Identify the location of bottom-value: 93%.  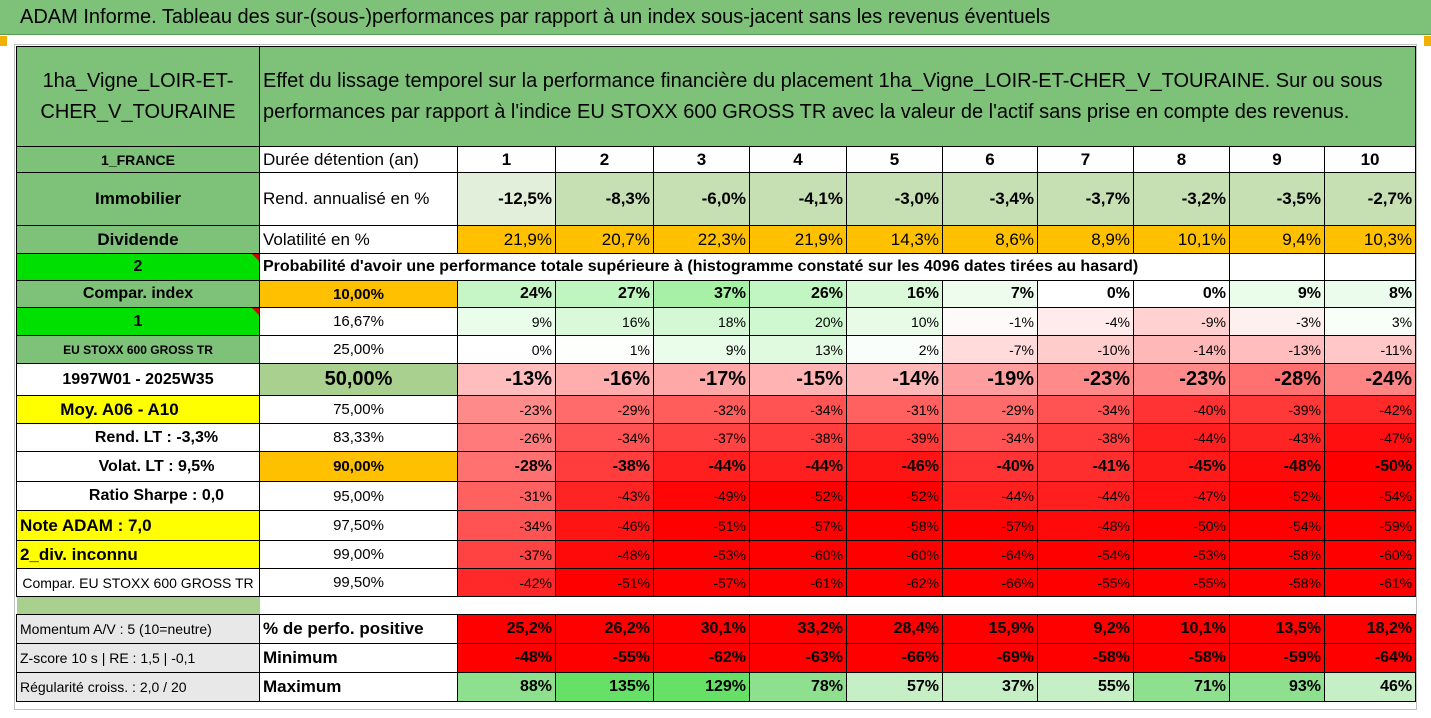
(1277, 687).